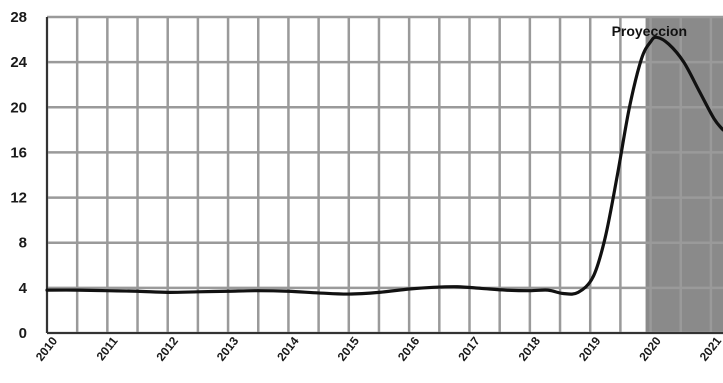 The image size is (723, 383). What do you see at coordinates (18, 107) in the screenshot?
I see `y-tick-label: 20` at bounding box center [18, 107].